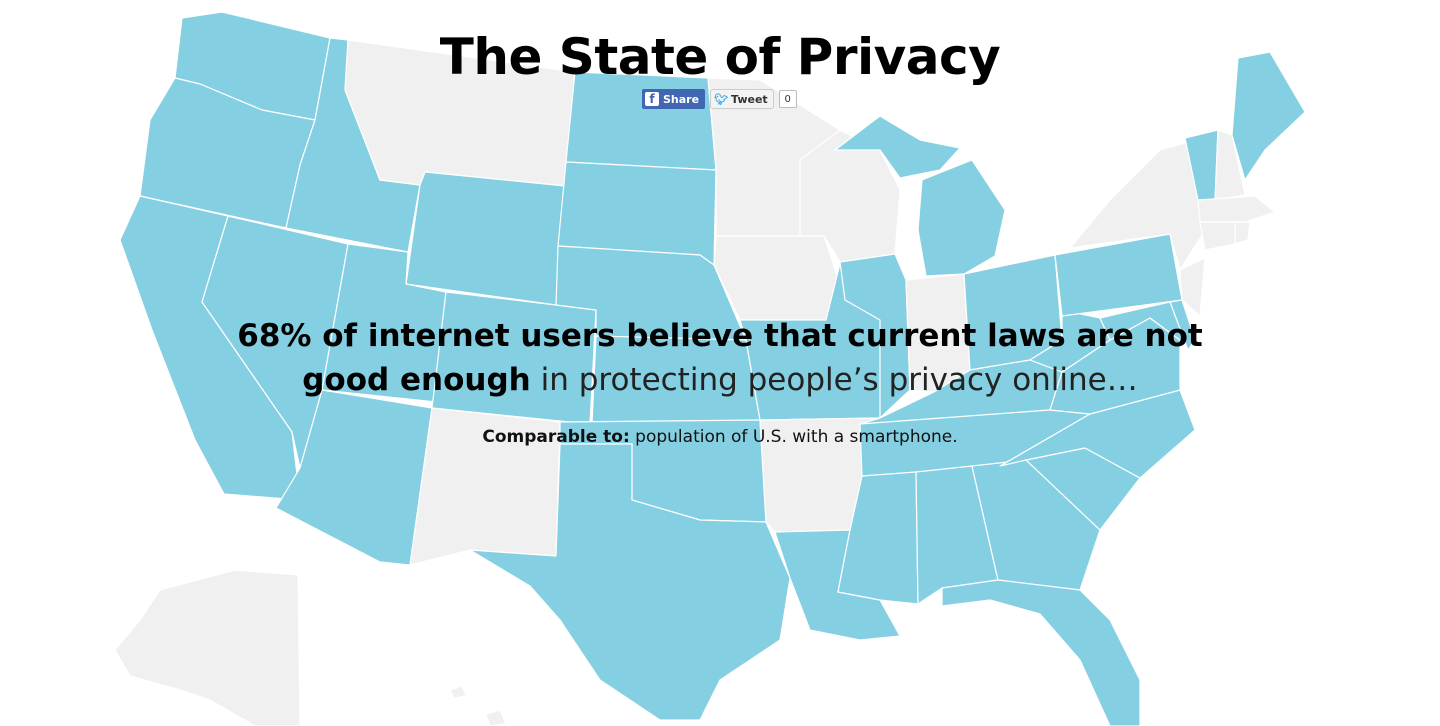 The height and width of the screenshot is (726, 1440). Describe the element at coordinates (961, 218) in the screenshot. I see `state-mi` at that location.